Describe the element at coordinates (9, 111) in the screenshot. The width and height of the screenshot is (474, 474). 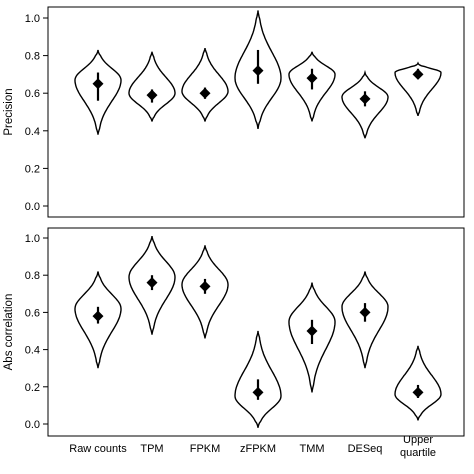
I see `precision-y-axis-title: Precision` at that location.